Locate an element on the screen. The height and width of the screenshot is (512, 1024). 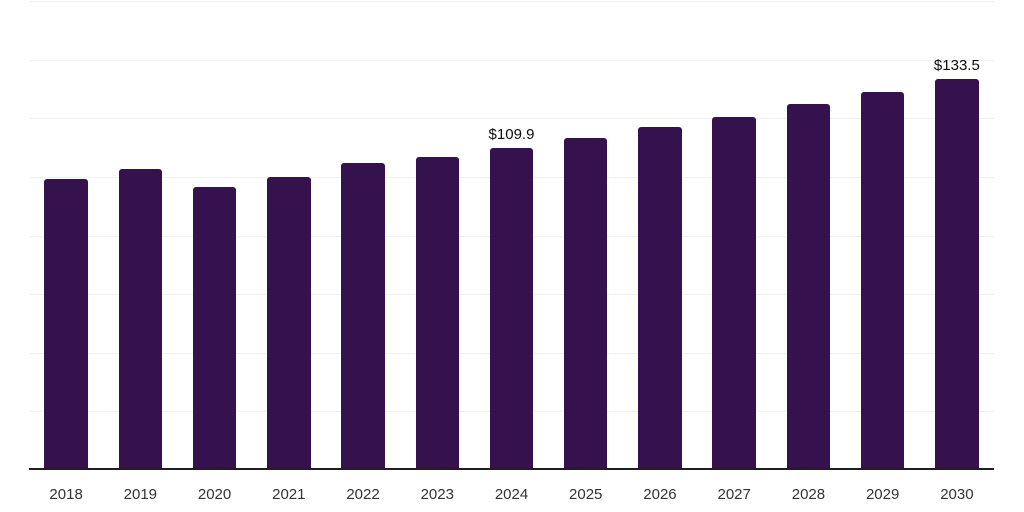
x-tick-2028: 2028 is located at coordinates (808, 494).